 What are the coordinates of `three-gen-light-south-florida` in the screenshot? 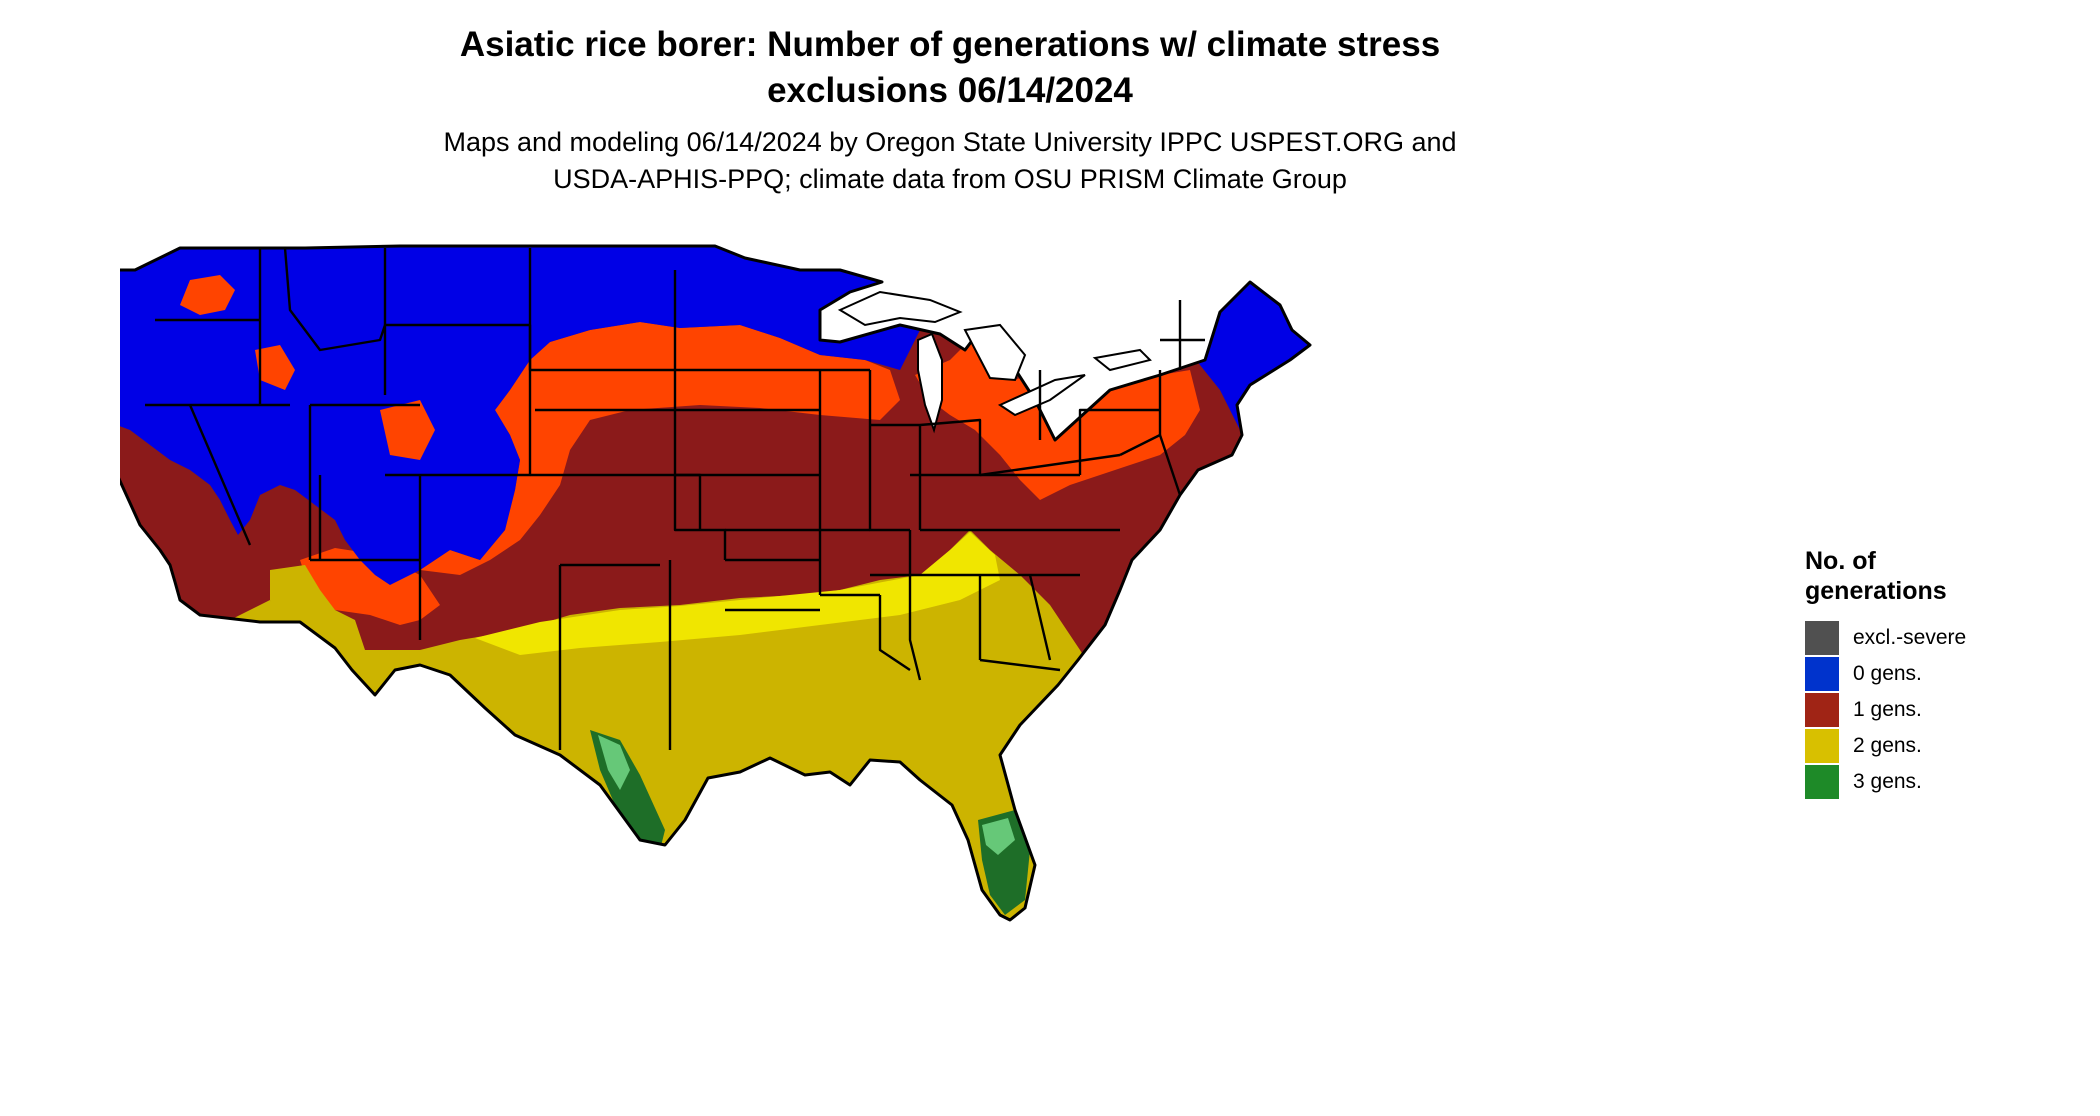 It's located at (998, 836).